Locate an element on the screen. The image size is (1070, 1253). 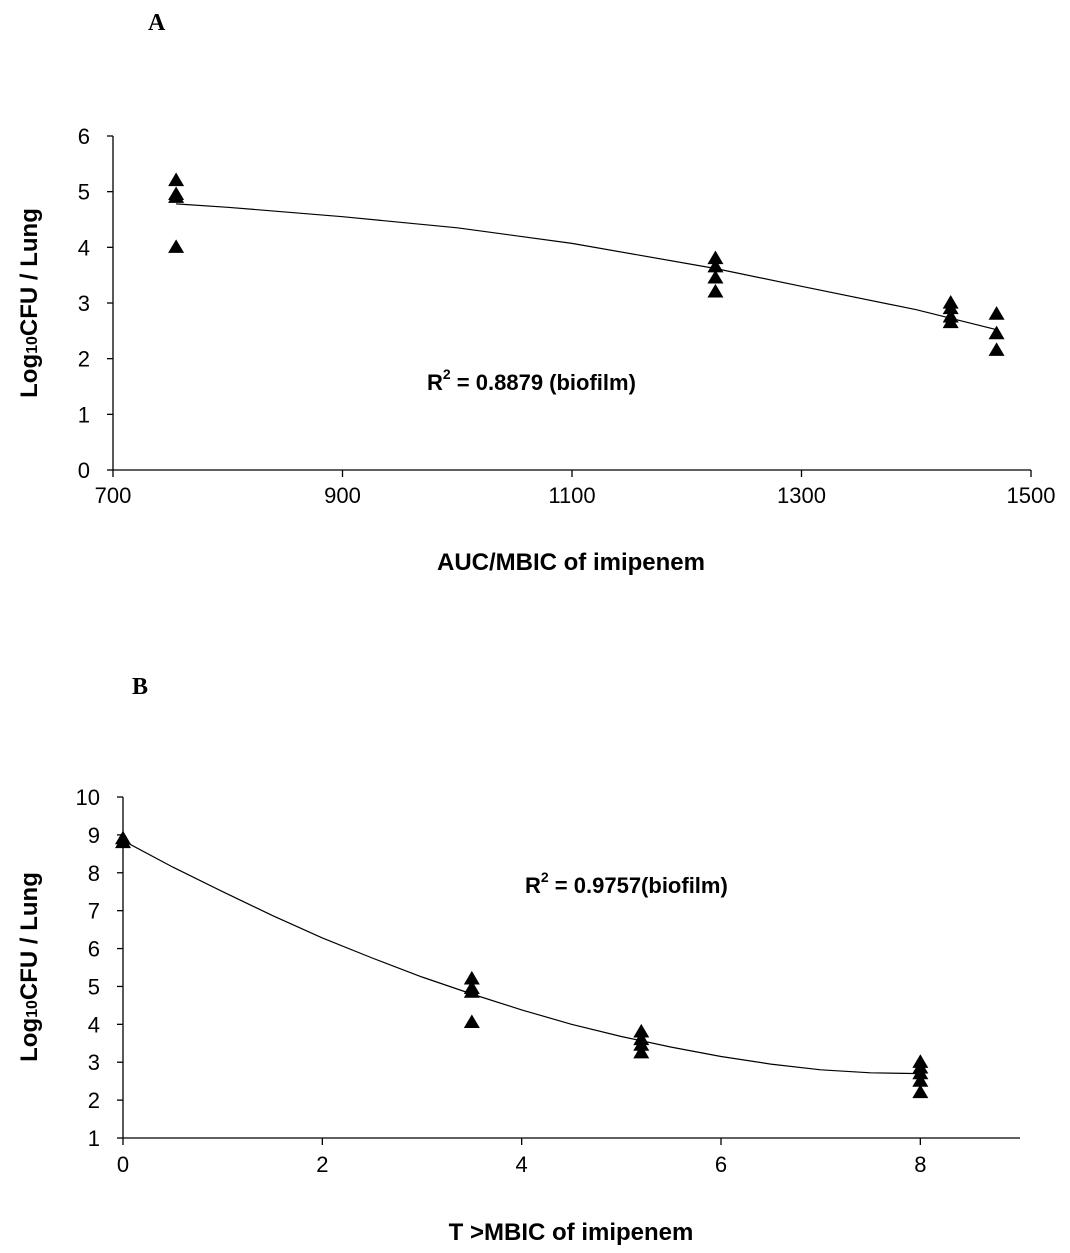
panel-b-r-letter: R is located at coordinates (533, 885).